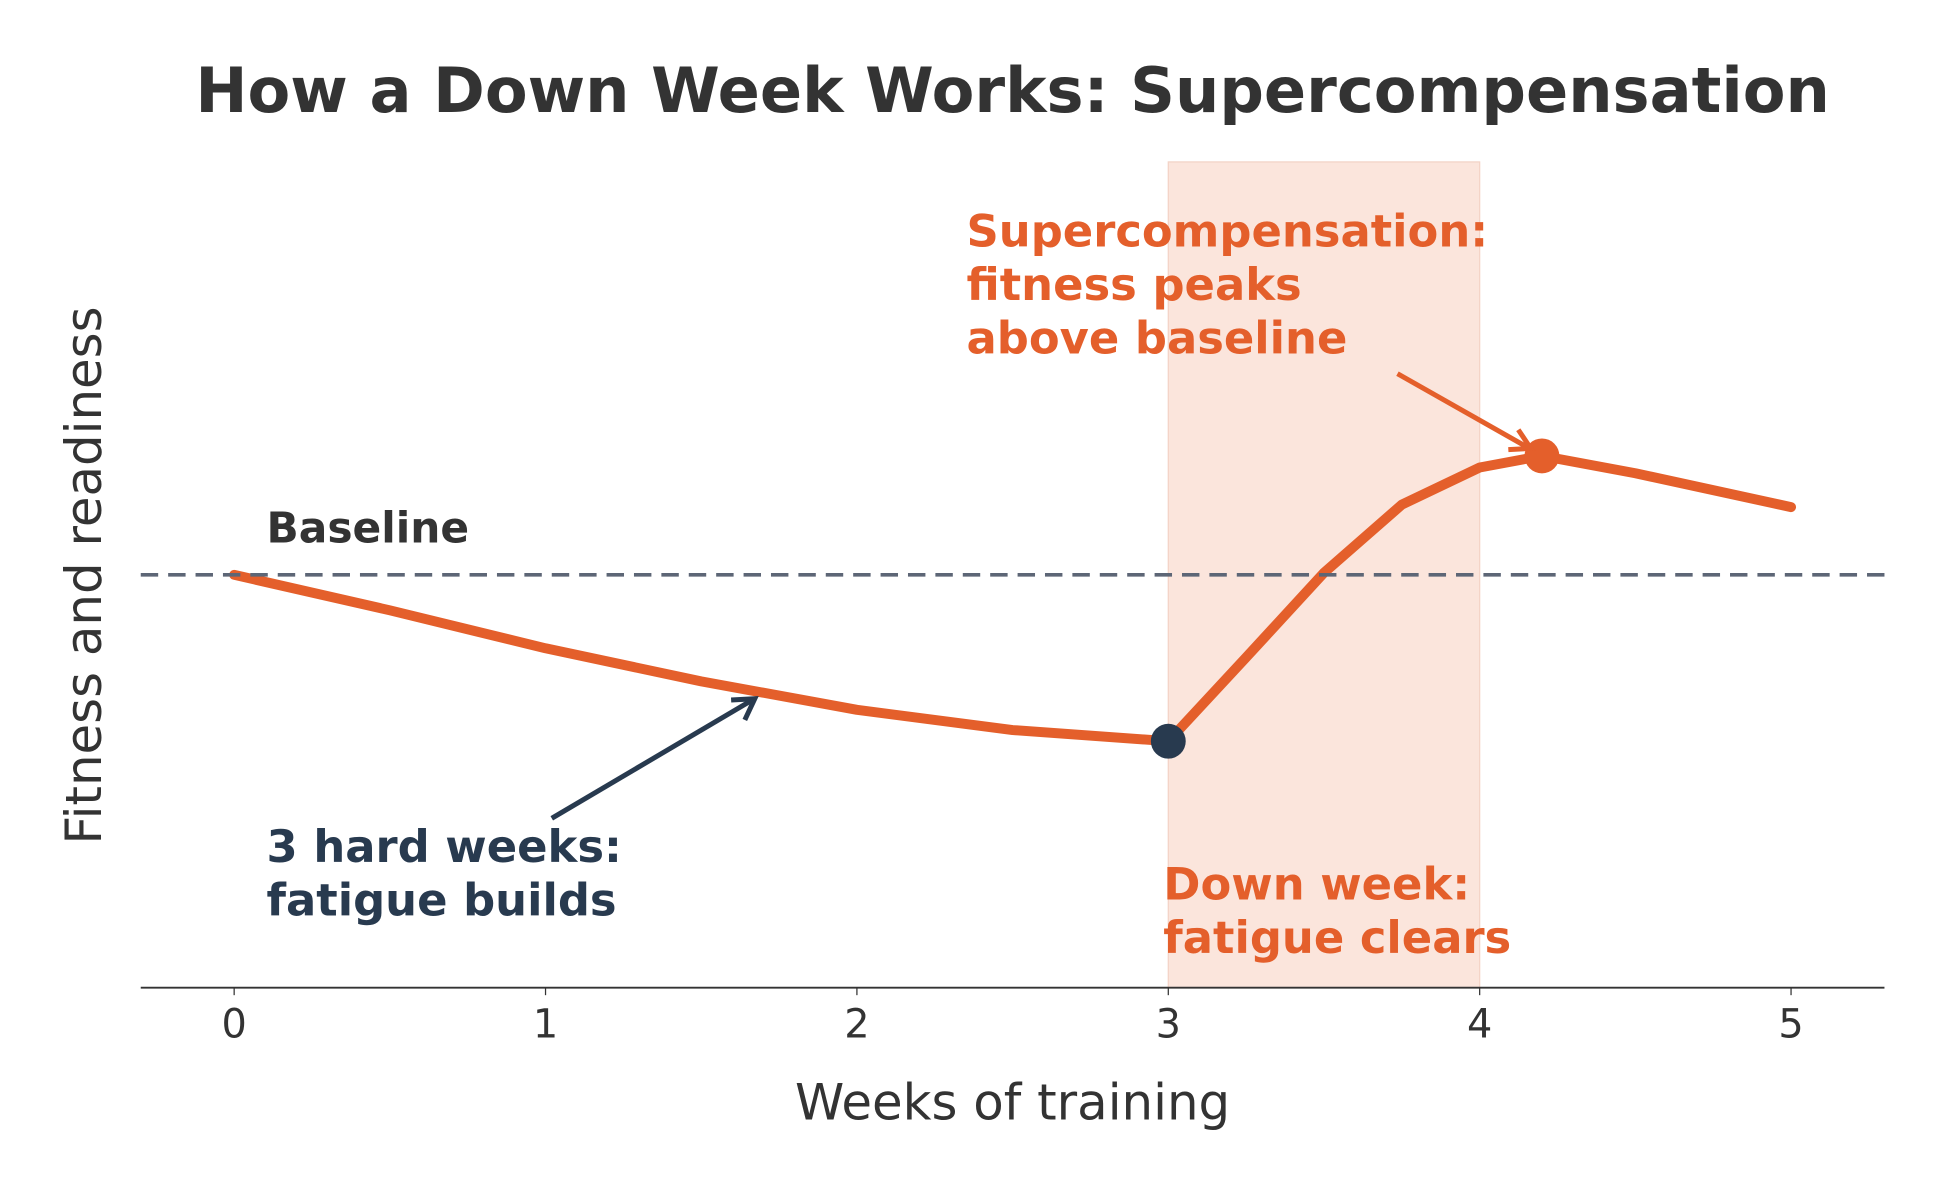  I want to click on annotation-text: fitness peaks, so click(1134, 284).